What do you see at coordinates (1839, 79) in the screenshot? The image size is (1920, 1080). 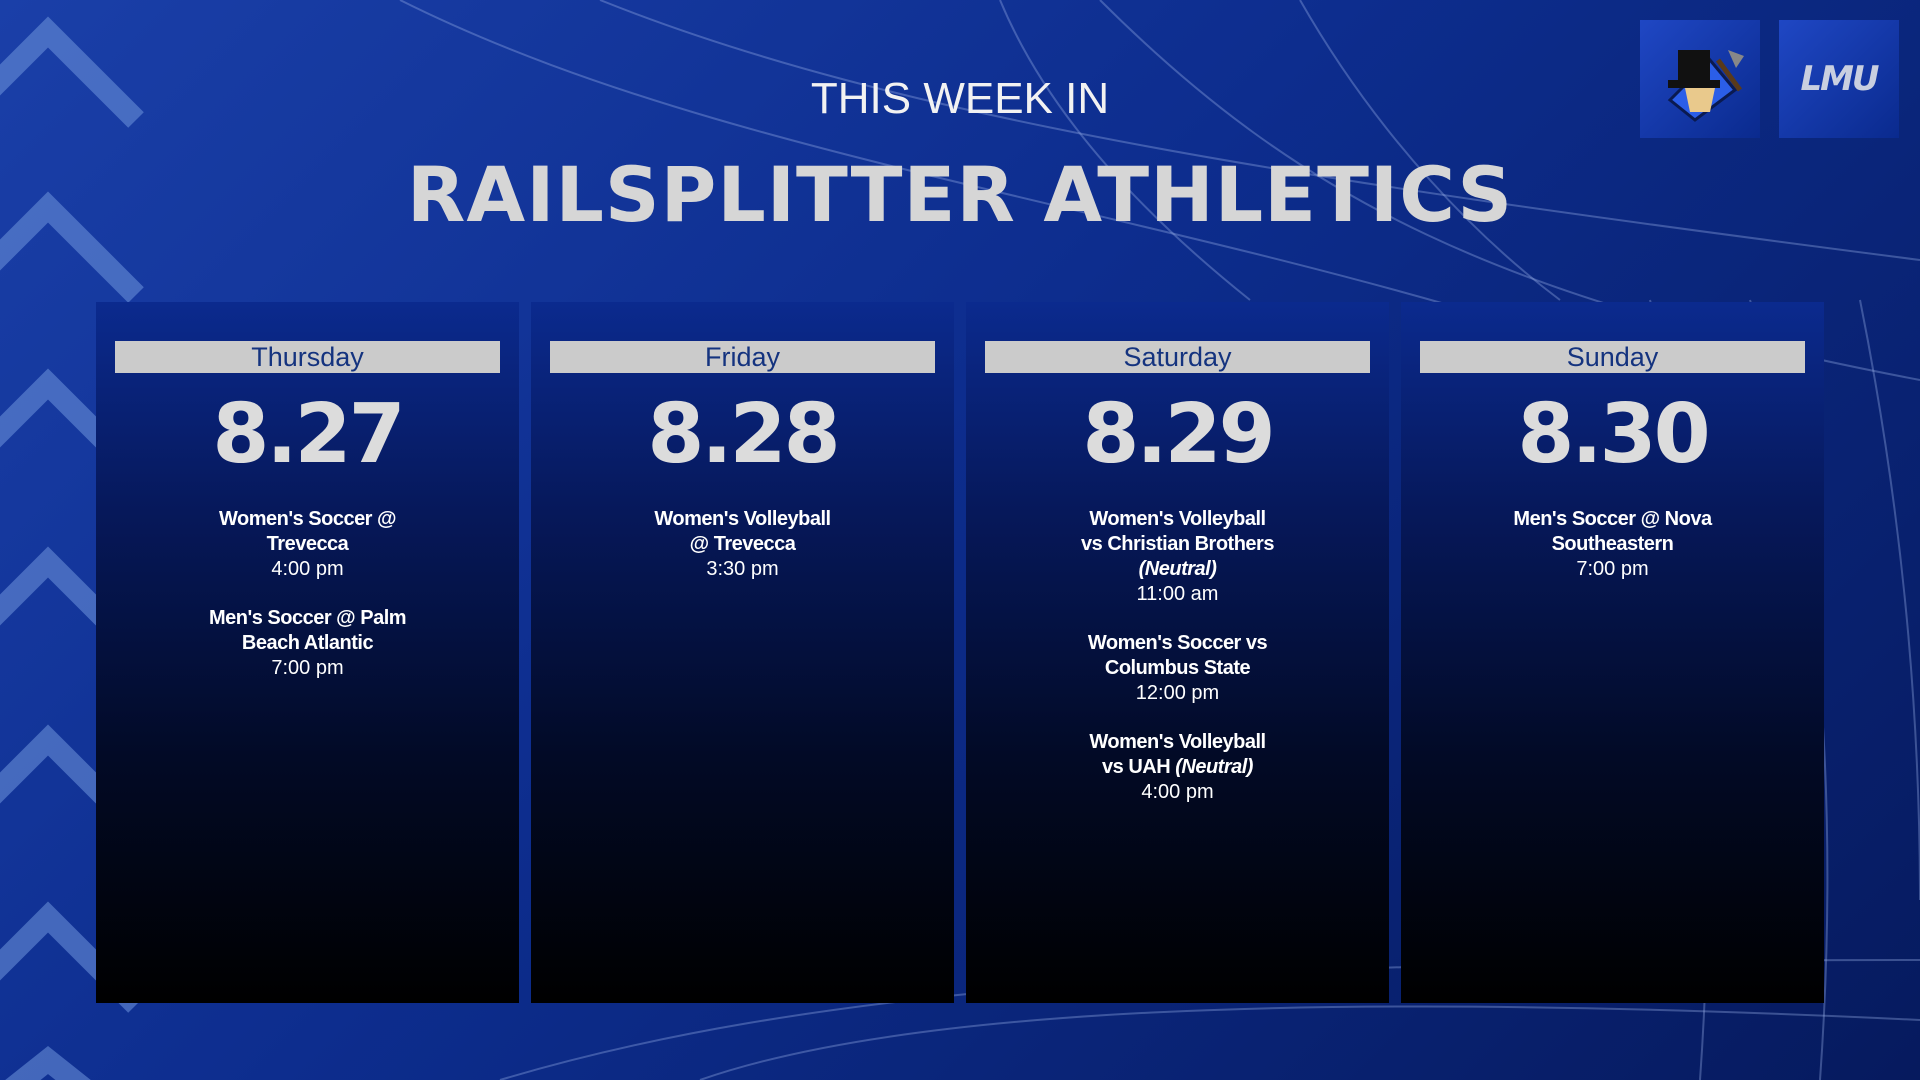 I see `lmu-logo: LMU` at bounding box center [1839, 79].